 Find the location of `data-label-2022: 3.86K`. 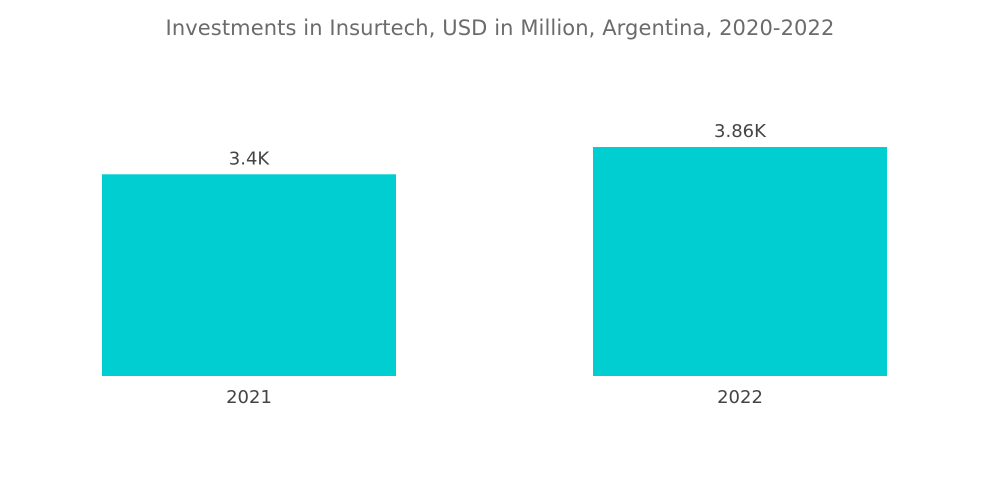

data-label-2022: 3.86K is located at coordinates (740, 131).